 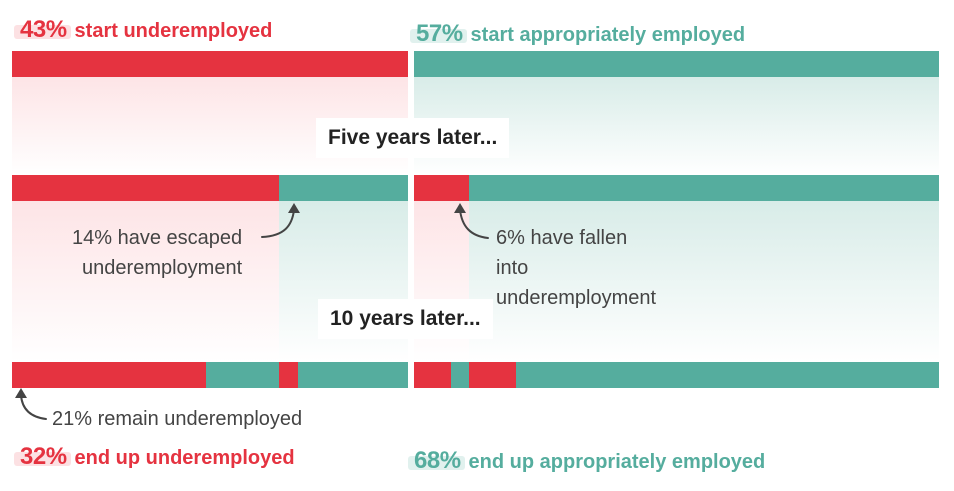 I want to click on headline-end-underemployed: 32% end up underemployed, so click(x=157, y=457).